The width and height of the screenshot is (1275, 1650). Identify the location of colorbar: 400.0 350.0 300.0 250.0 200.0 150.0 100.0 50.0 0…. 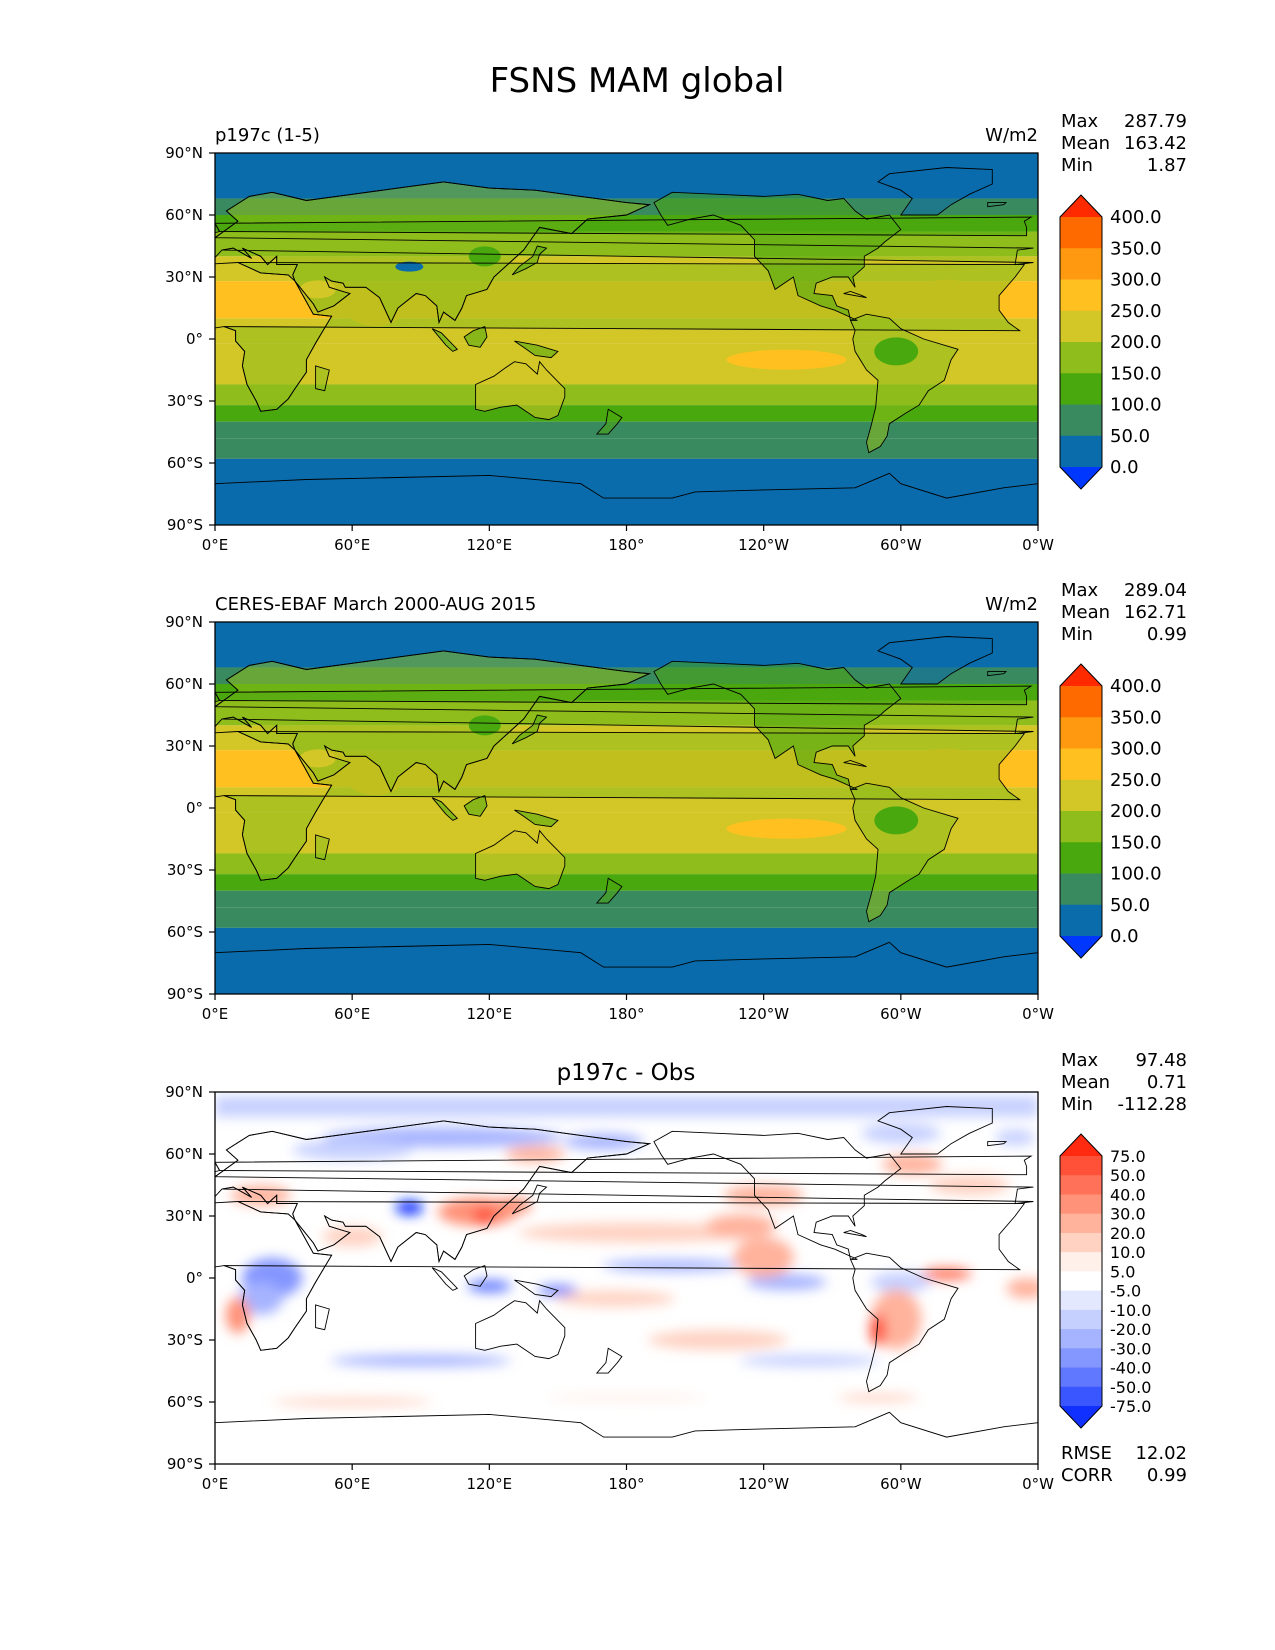
(1110, 811).